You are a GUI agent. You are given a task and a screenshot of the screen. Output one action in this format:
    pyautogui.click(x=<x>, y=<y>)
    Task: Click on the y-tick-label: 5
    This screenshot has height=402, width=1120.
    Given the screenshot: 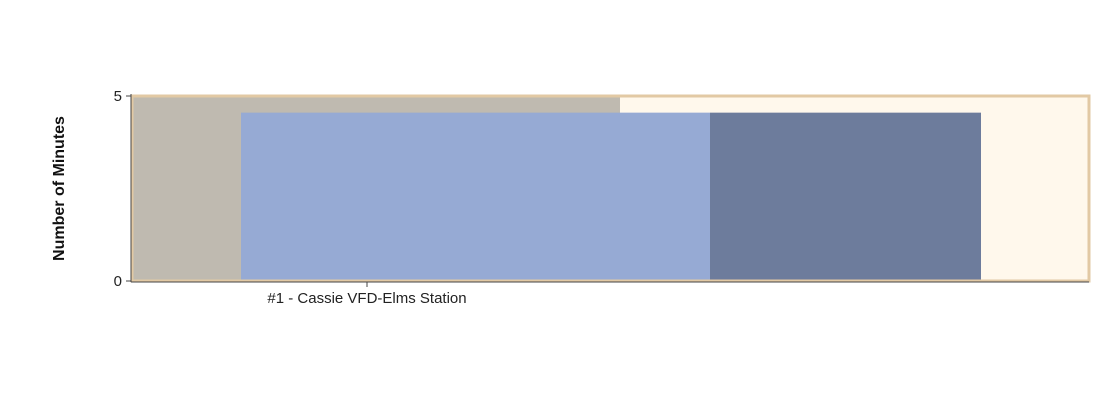 What is the action you would take?
    pyautogui.click(x=118, y=96)
    